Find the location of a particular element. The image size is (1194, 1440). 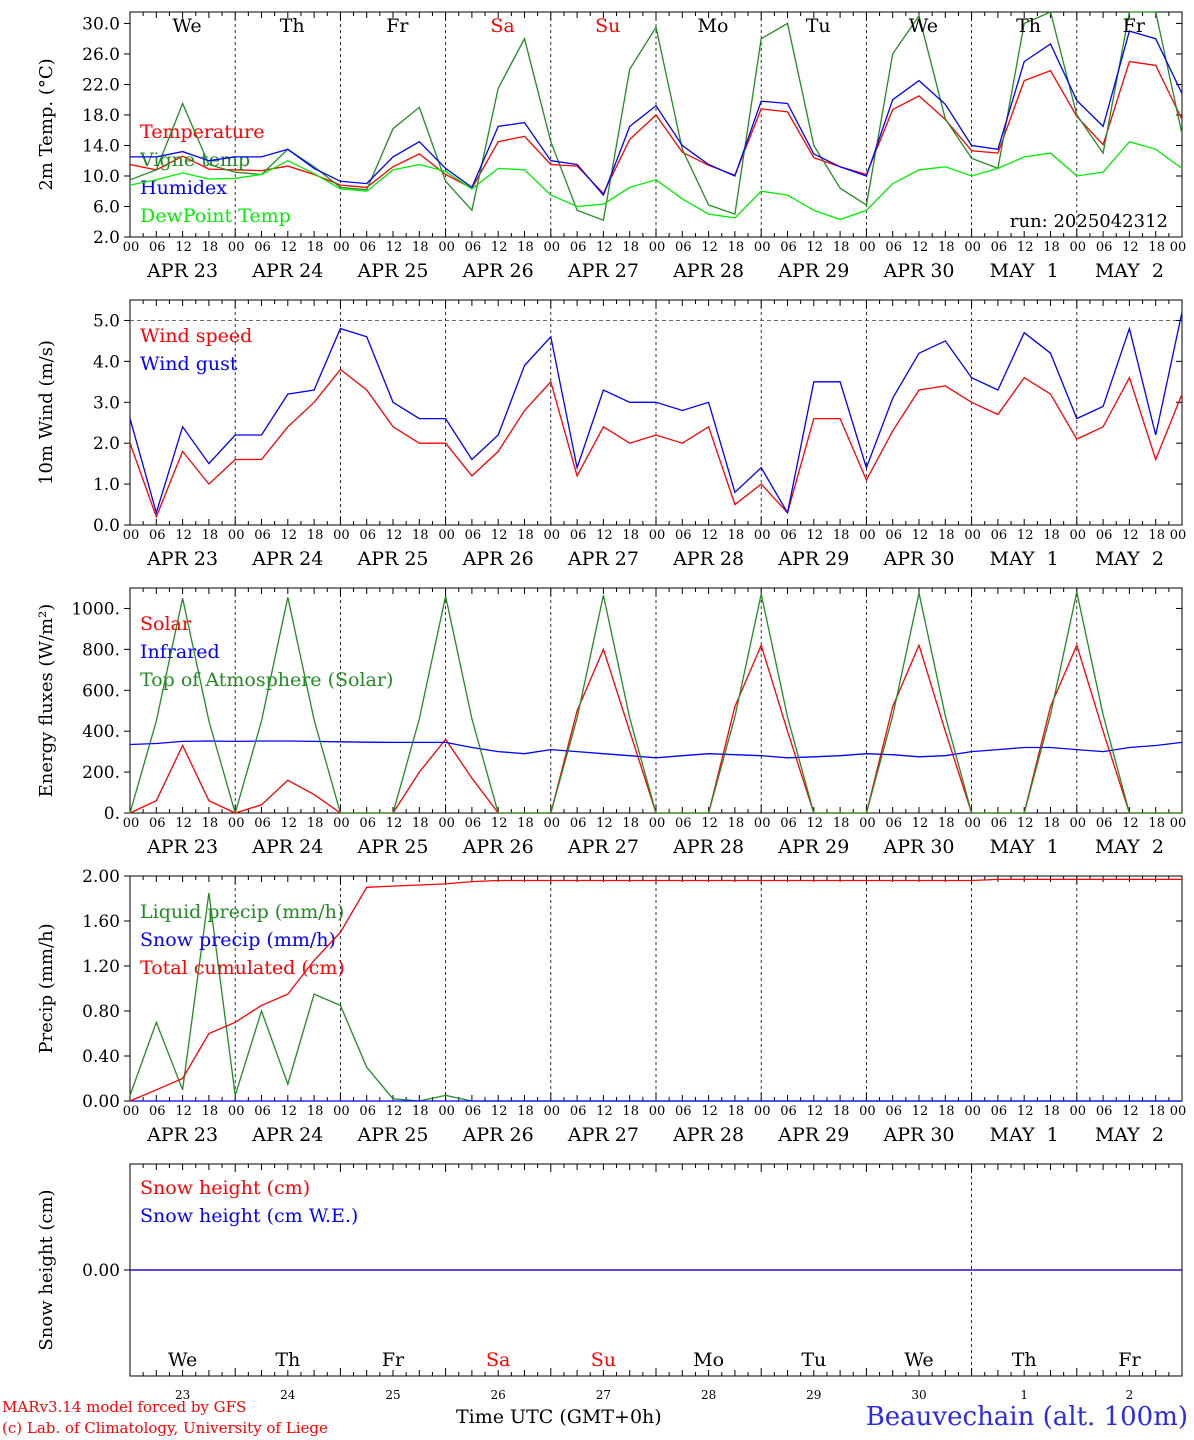

day-letter: Sa is located at coordinates (502, 26).